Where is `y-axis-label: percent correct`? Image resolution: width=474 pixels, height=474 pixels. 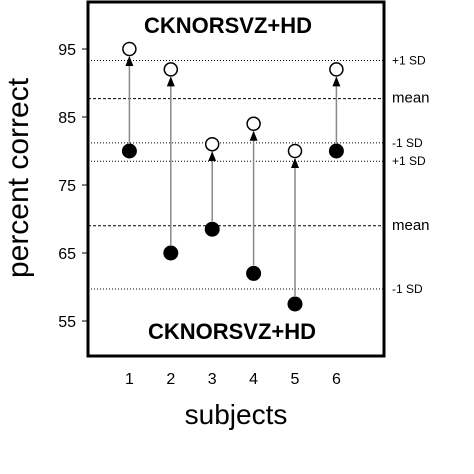
y-axis-label: percent correct is located at coordinates (18, 177).